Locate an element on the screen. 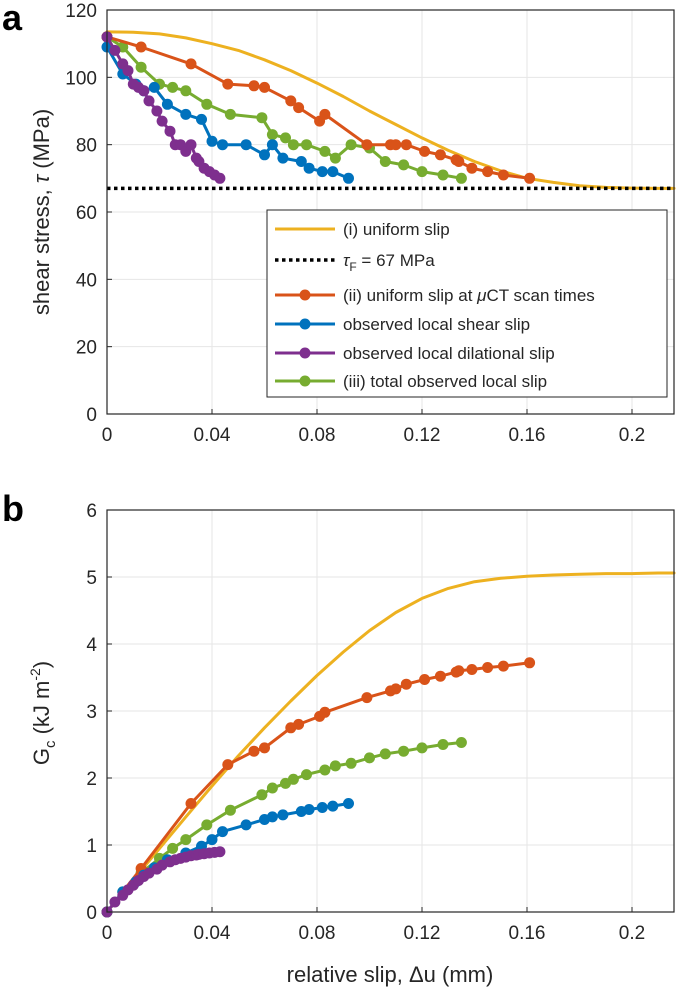 The width and height of the screenshot is (685, 998). panel-a-letter: a is located at coordinates (12, 19).